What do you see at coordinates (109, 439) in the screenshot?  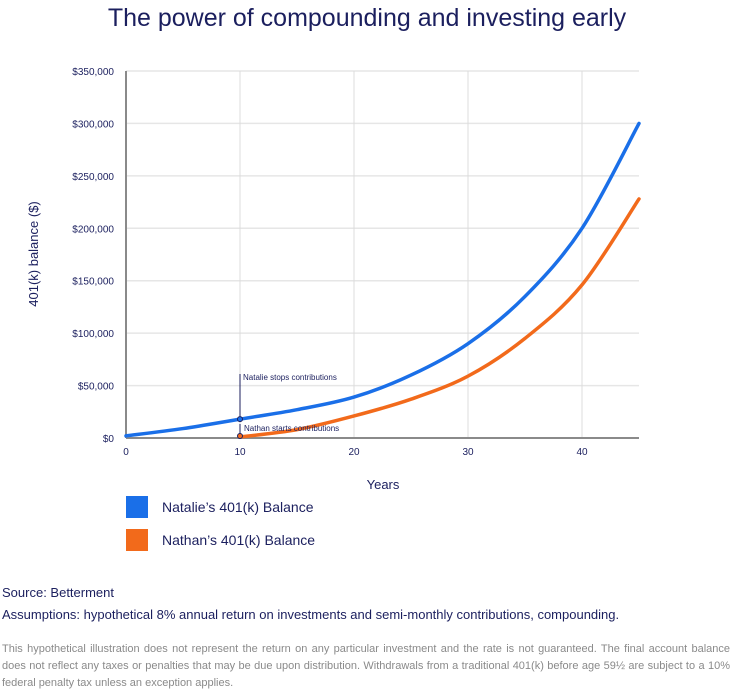 I see `y-tick-label: $0` at bounding box center [109, 439].